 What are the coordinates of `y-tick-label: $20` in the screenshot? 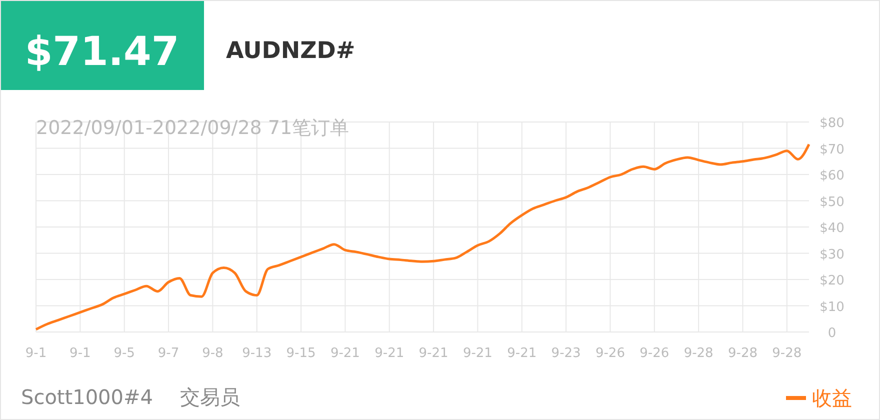 It's located at (832, 281).